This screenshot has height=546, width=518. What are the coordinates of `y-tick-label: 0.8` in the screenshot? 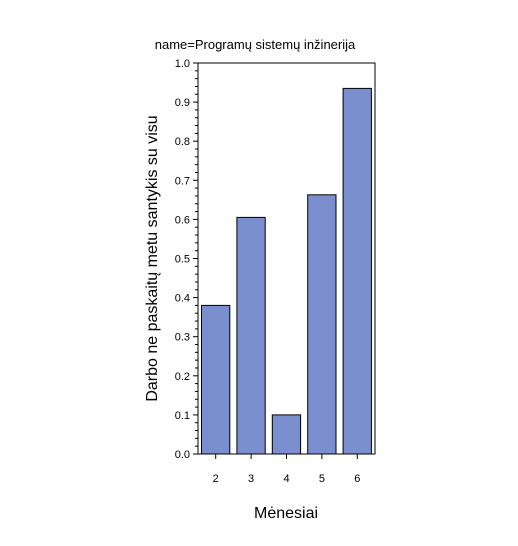 It's located at (182, 142).